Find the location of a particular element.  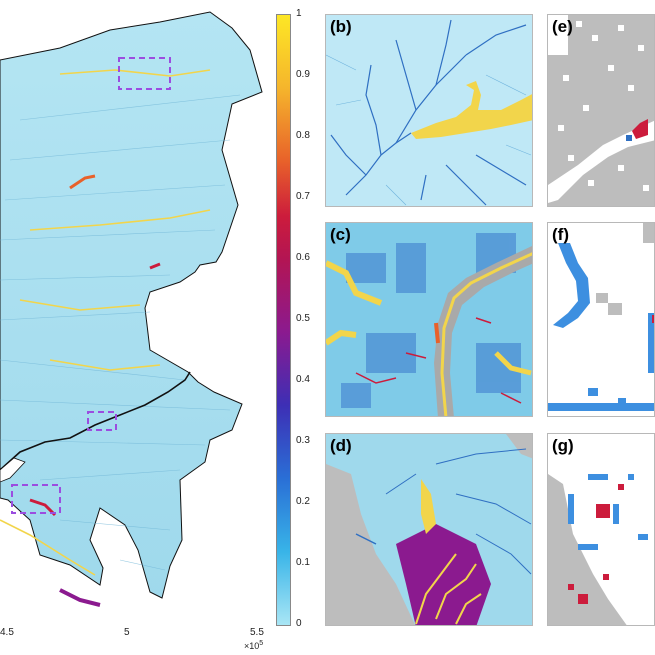

estuary is located at coordinates (13, 470).